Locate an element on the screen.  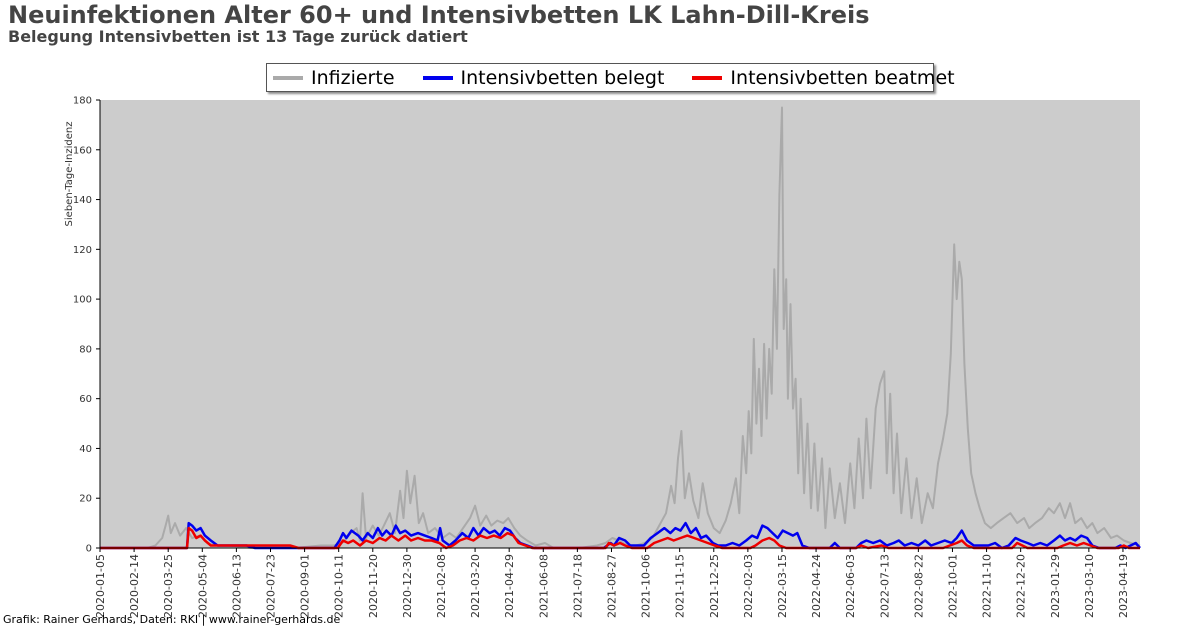
legend-label-beatmet: Intensivbetten beatmet is located at coordinates (842, 77).